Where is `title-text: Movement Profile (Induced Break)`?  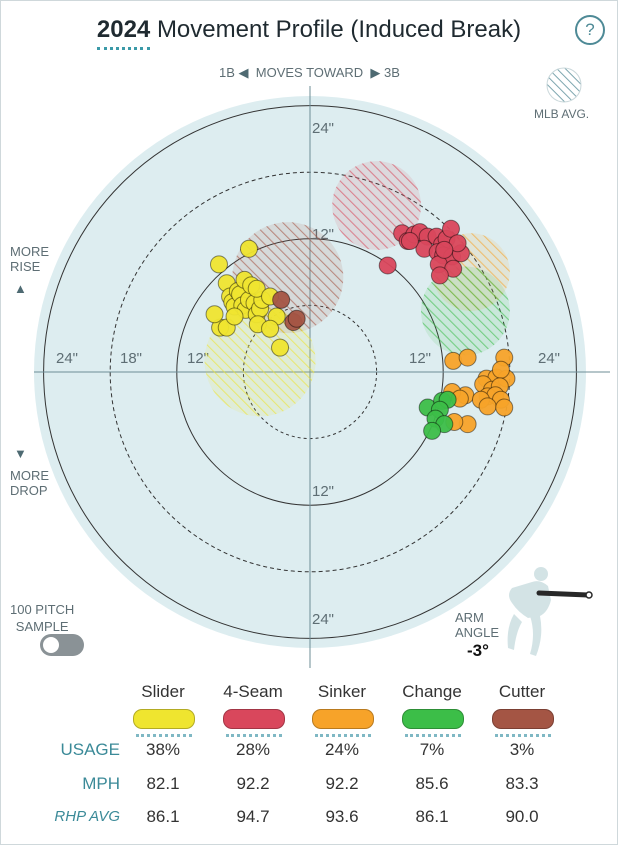
title-text: Movement Profile (Induced Break) is located at coordinates (339, 29).